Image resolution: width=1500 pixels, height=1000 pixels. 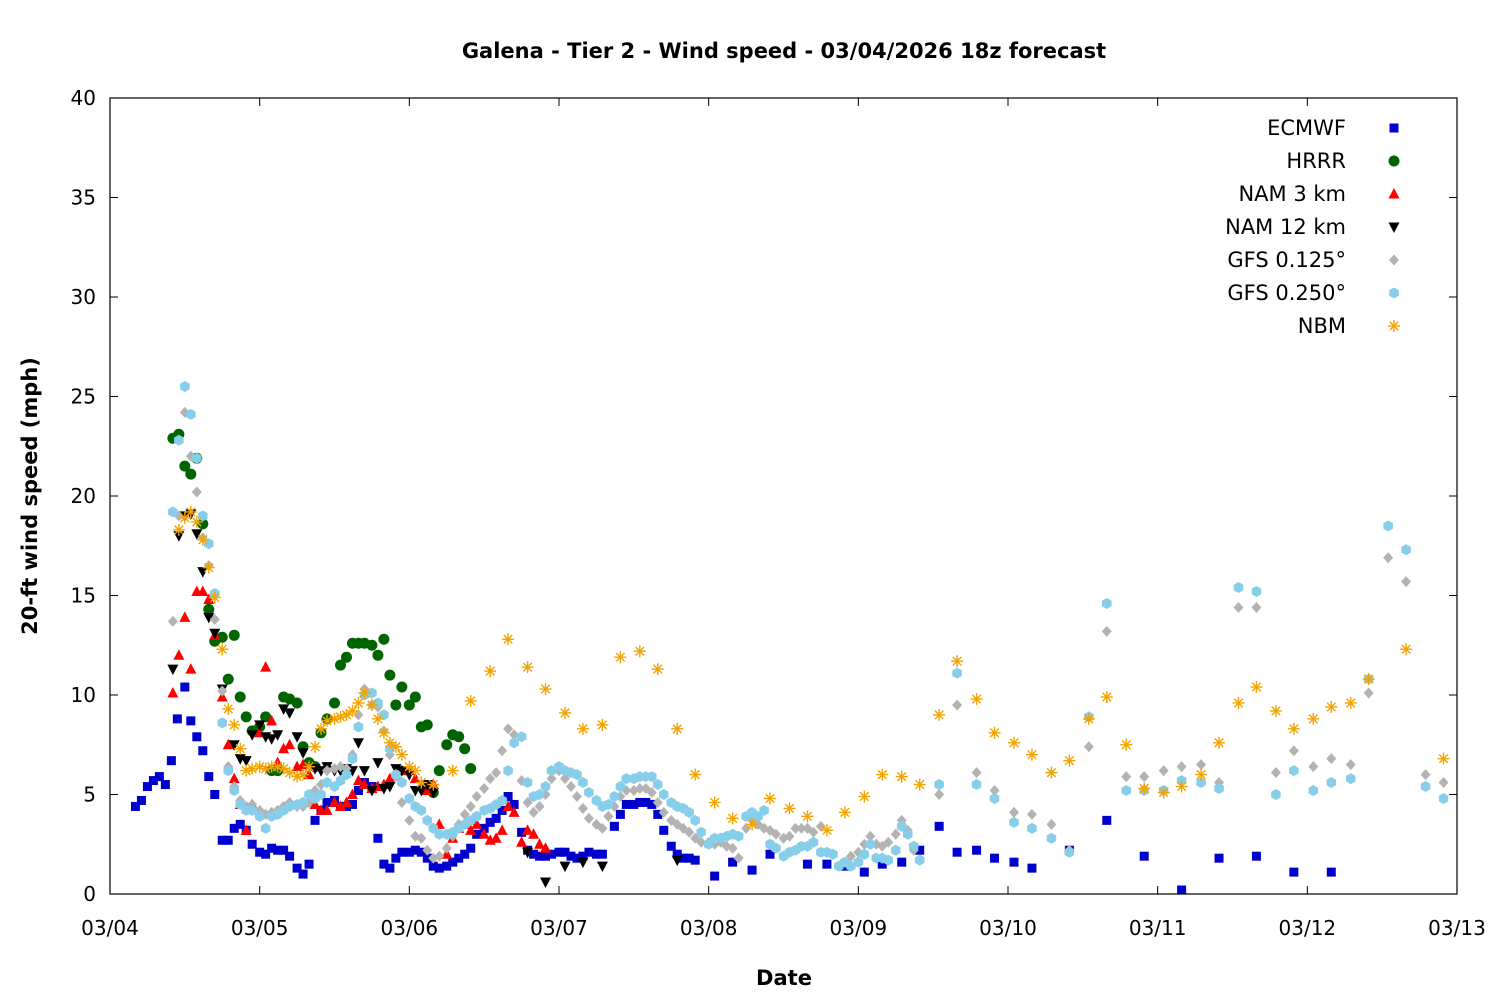 What do you see at coordinates (709, 928) in the screenshot?
I see `x-tick-label: 03/08` at bounding box center [709, 928].